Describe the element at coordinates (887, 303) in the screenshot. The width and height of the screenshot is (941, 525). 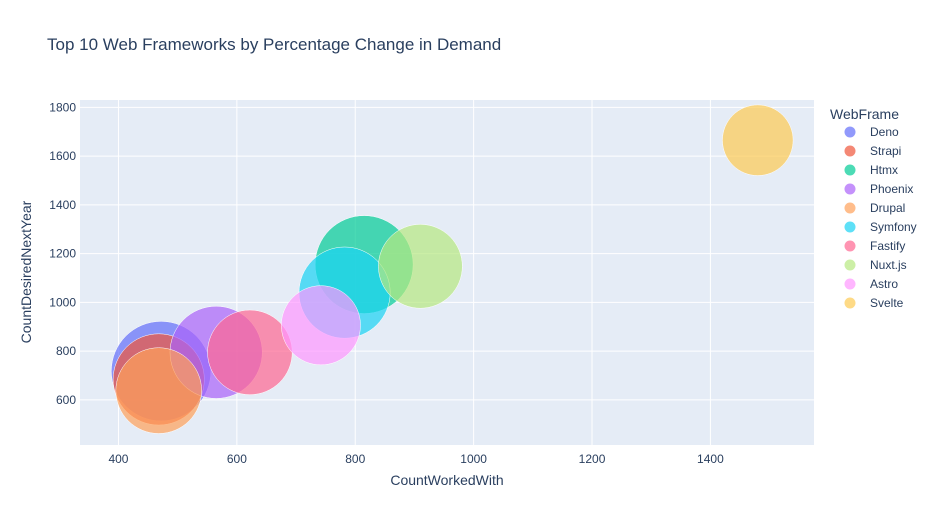
I see `legend-label: Svelte` at that location.